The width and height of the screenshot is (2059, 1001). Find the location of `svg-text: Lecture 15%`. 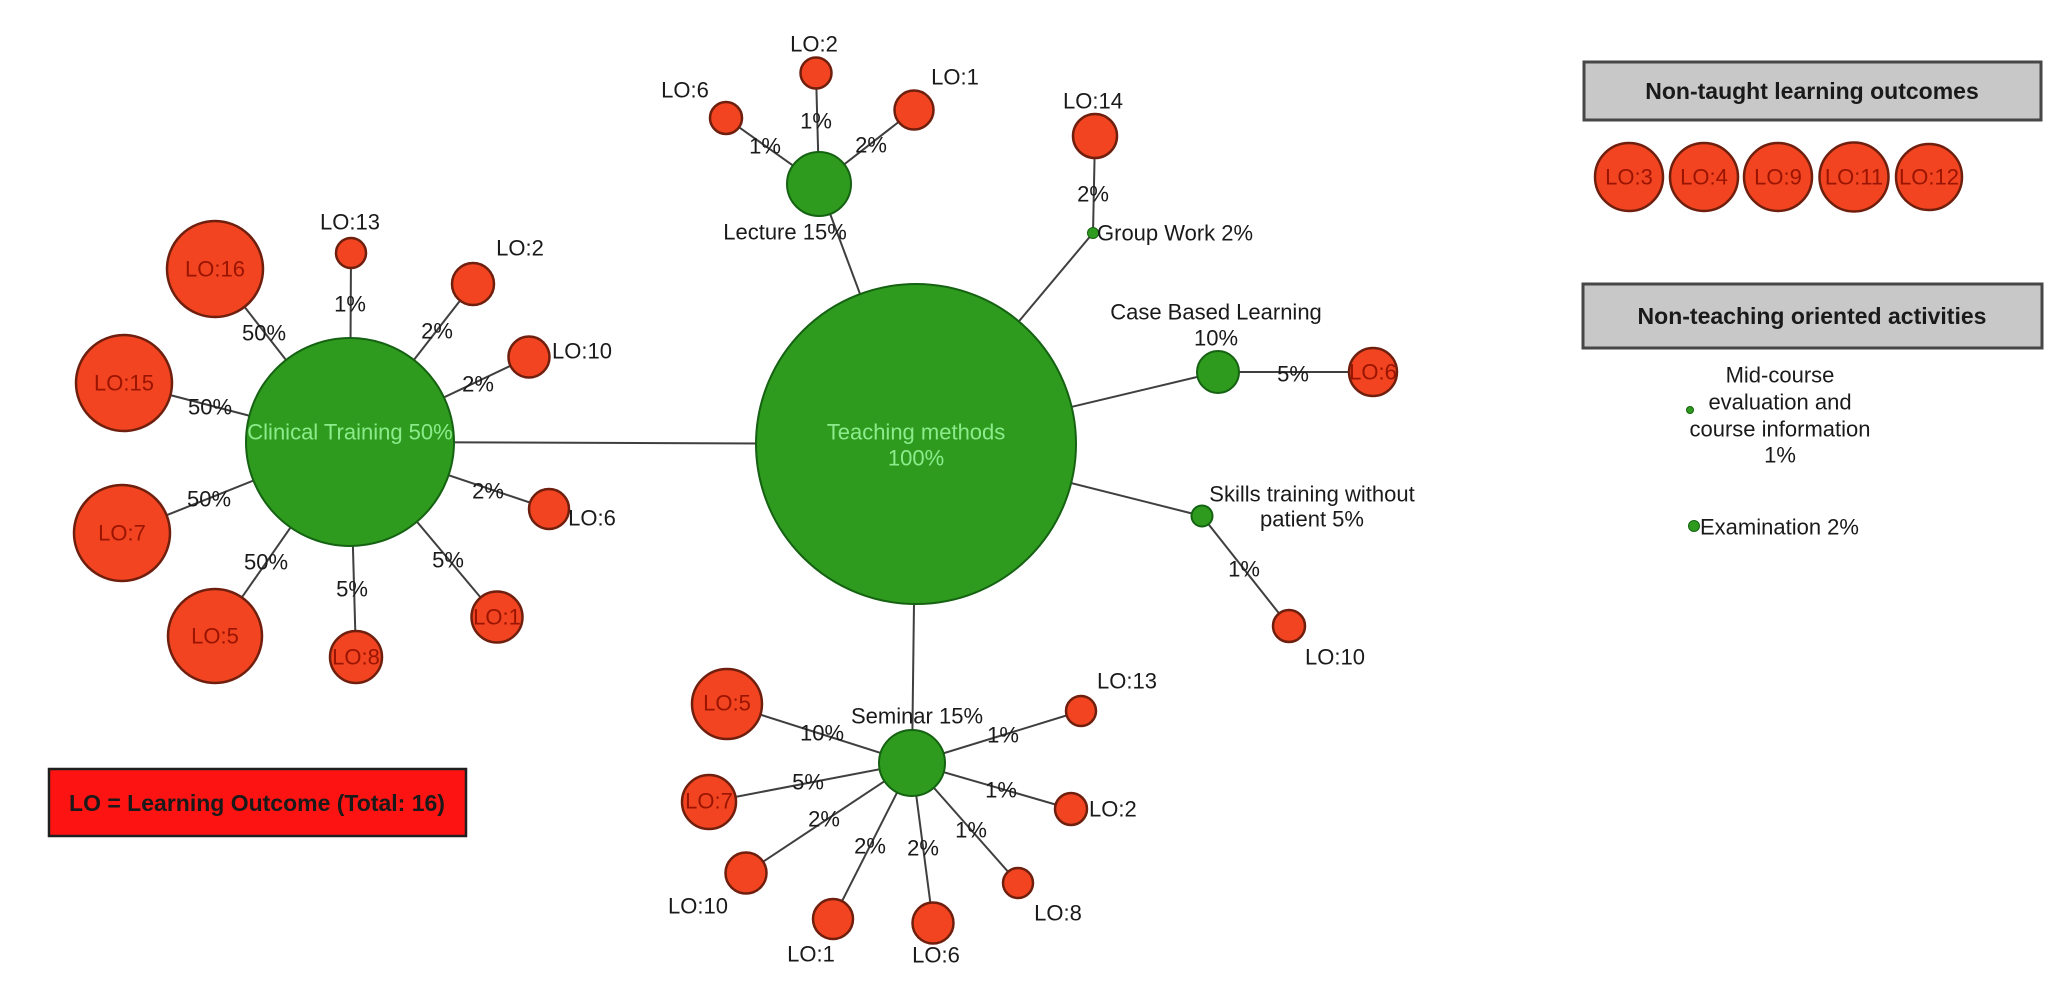

svg-text: Lecture 15% is located at coordinates (785, 232).